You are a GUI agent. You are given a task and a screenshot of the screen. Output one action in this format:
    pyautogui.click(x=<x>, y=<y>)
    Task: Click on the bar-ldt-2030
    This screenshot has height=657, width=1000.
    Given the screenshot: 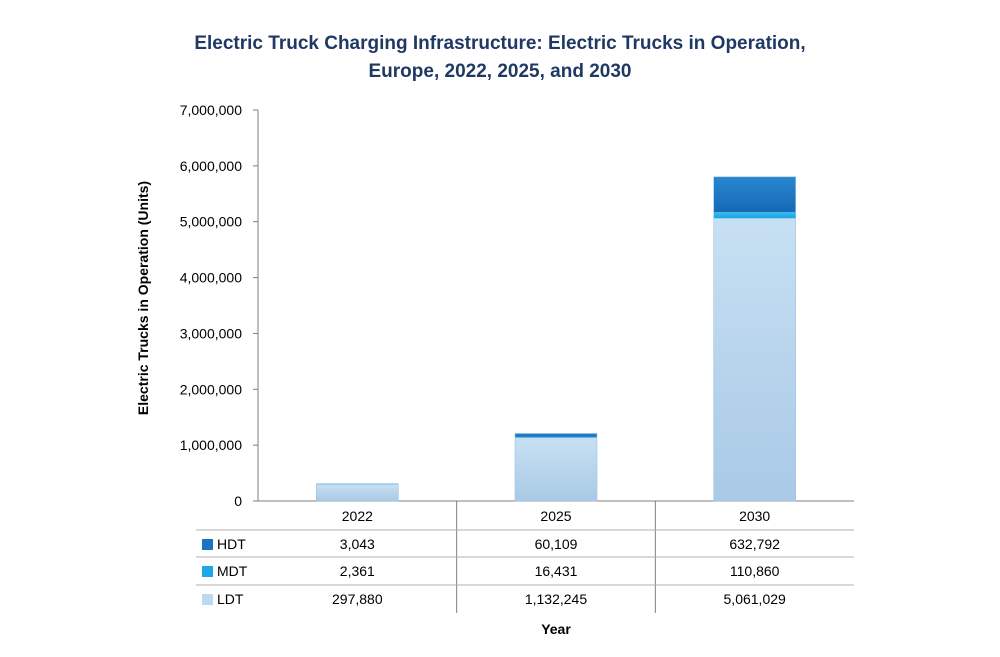 What is the action you would take?
    pyautogui.click(x=754, y=360)
    